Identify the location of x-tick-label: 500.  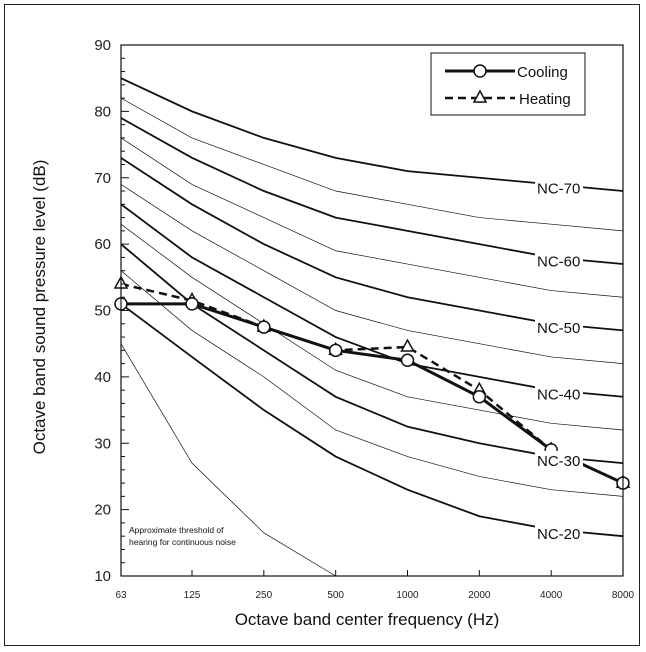
(335, 595).